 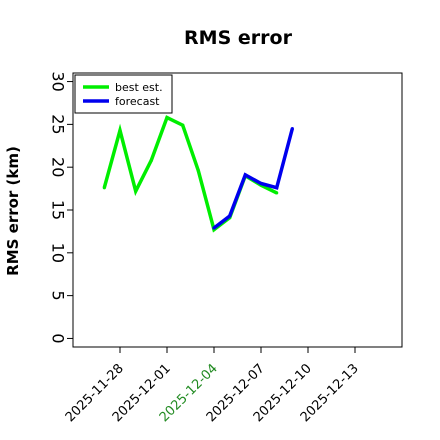 What do you see at coordinates (58, 253) in the screenshot?
I see `y-tick-label: 10` at bounding box center [58, 253].